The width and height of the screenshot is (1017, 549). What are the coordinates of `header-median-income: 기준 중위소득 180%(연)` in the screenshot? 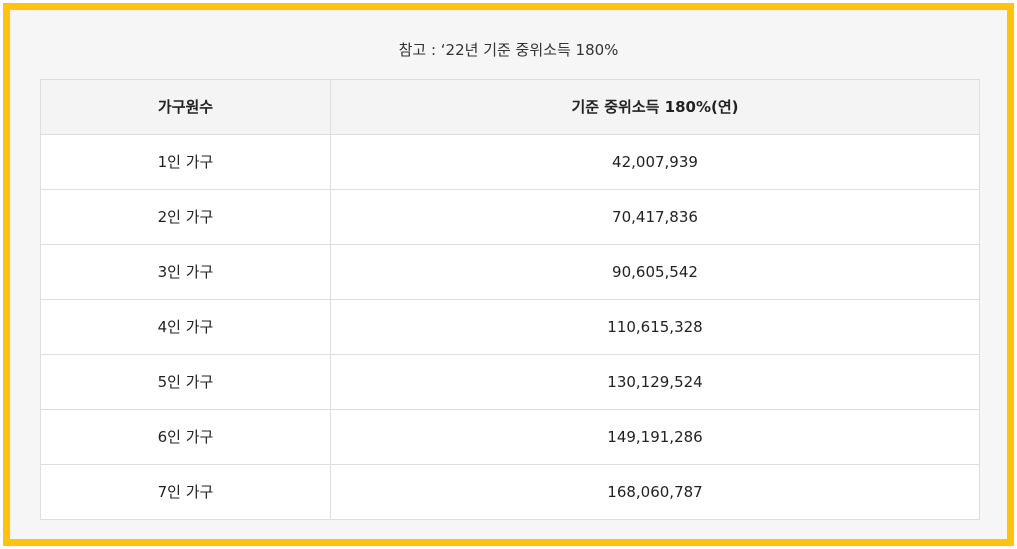 It's located at (655, 107).